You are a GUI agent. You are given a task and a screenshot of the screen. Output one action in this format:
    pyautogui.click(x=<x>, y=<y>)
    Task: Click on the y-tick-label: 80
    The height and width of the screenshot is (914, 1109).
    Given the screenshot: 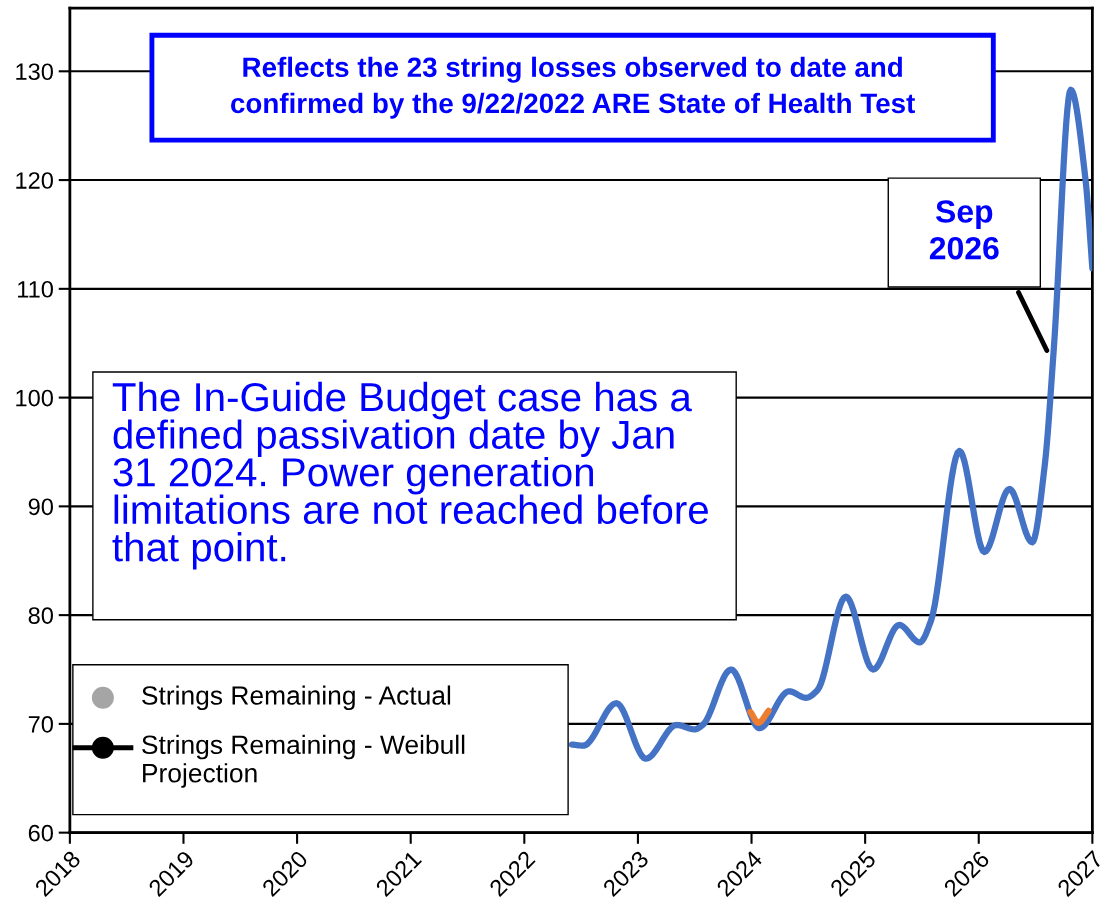 What is the action you would take?
    pyautogui.click(x=40, y=615)
    